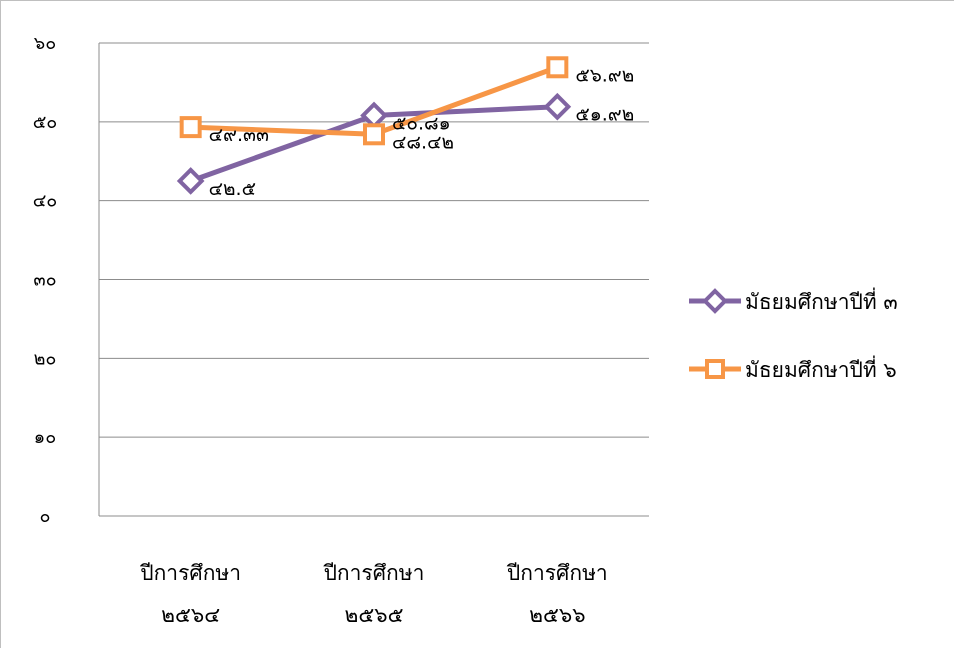 The height and width of the screenshot is (650, 956). I want to click on x-category-label: ปีการศึกษา๒๕๖๕, so click(374, 594).